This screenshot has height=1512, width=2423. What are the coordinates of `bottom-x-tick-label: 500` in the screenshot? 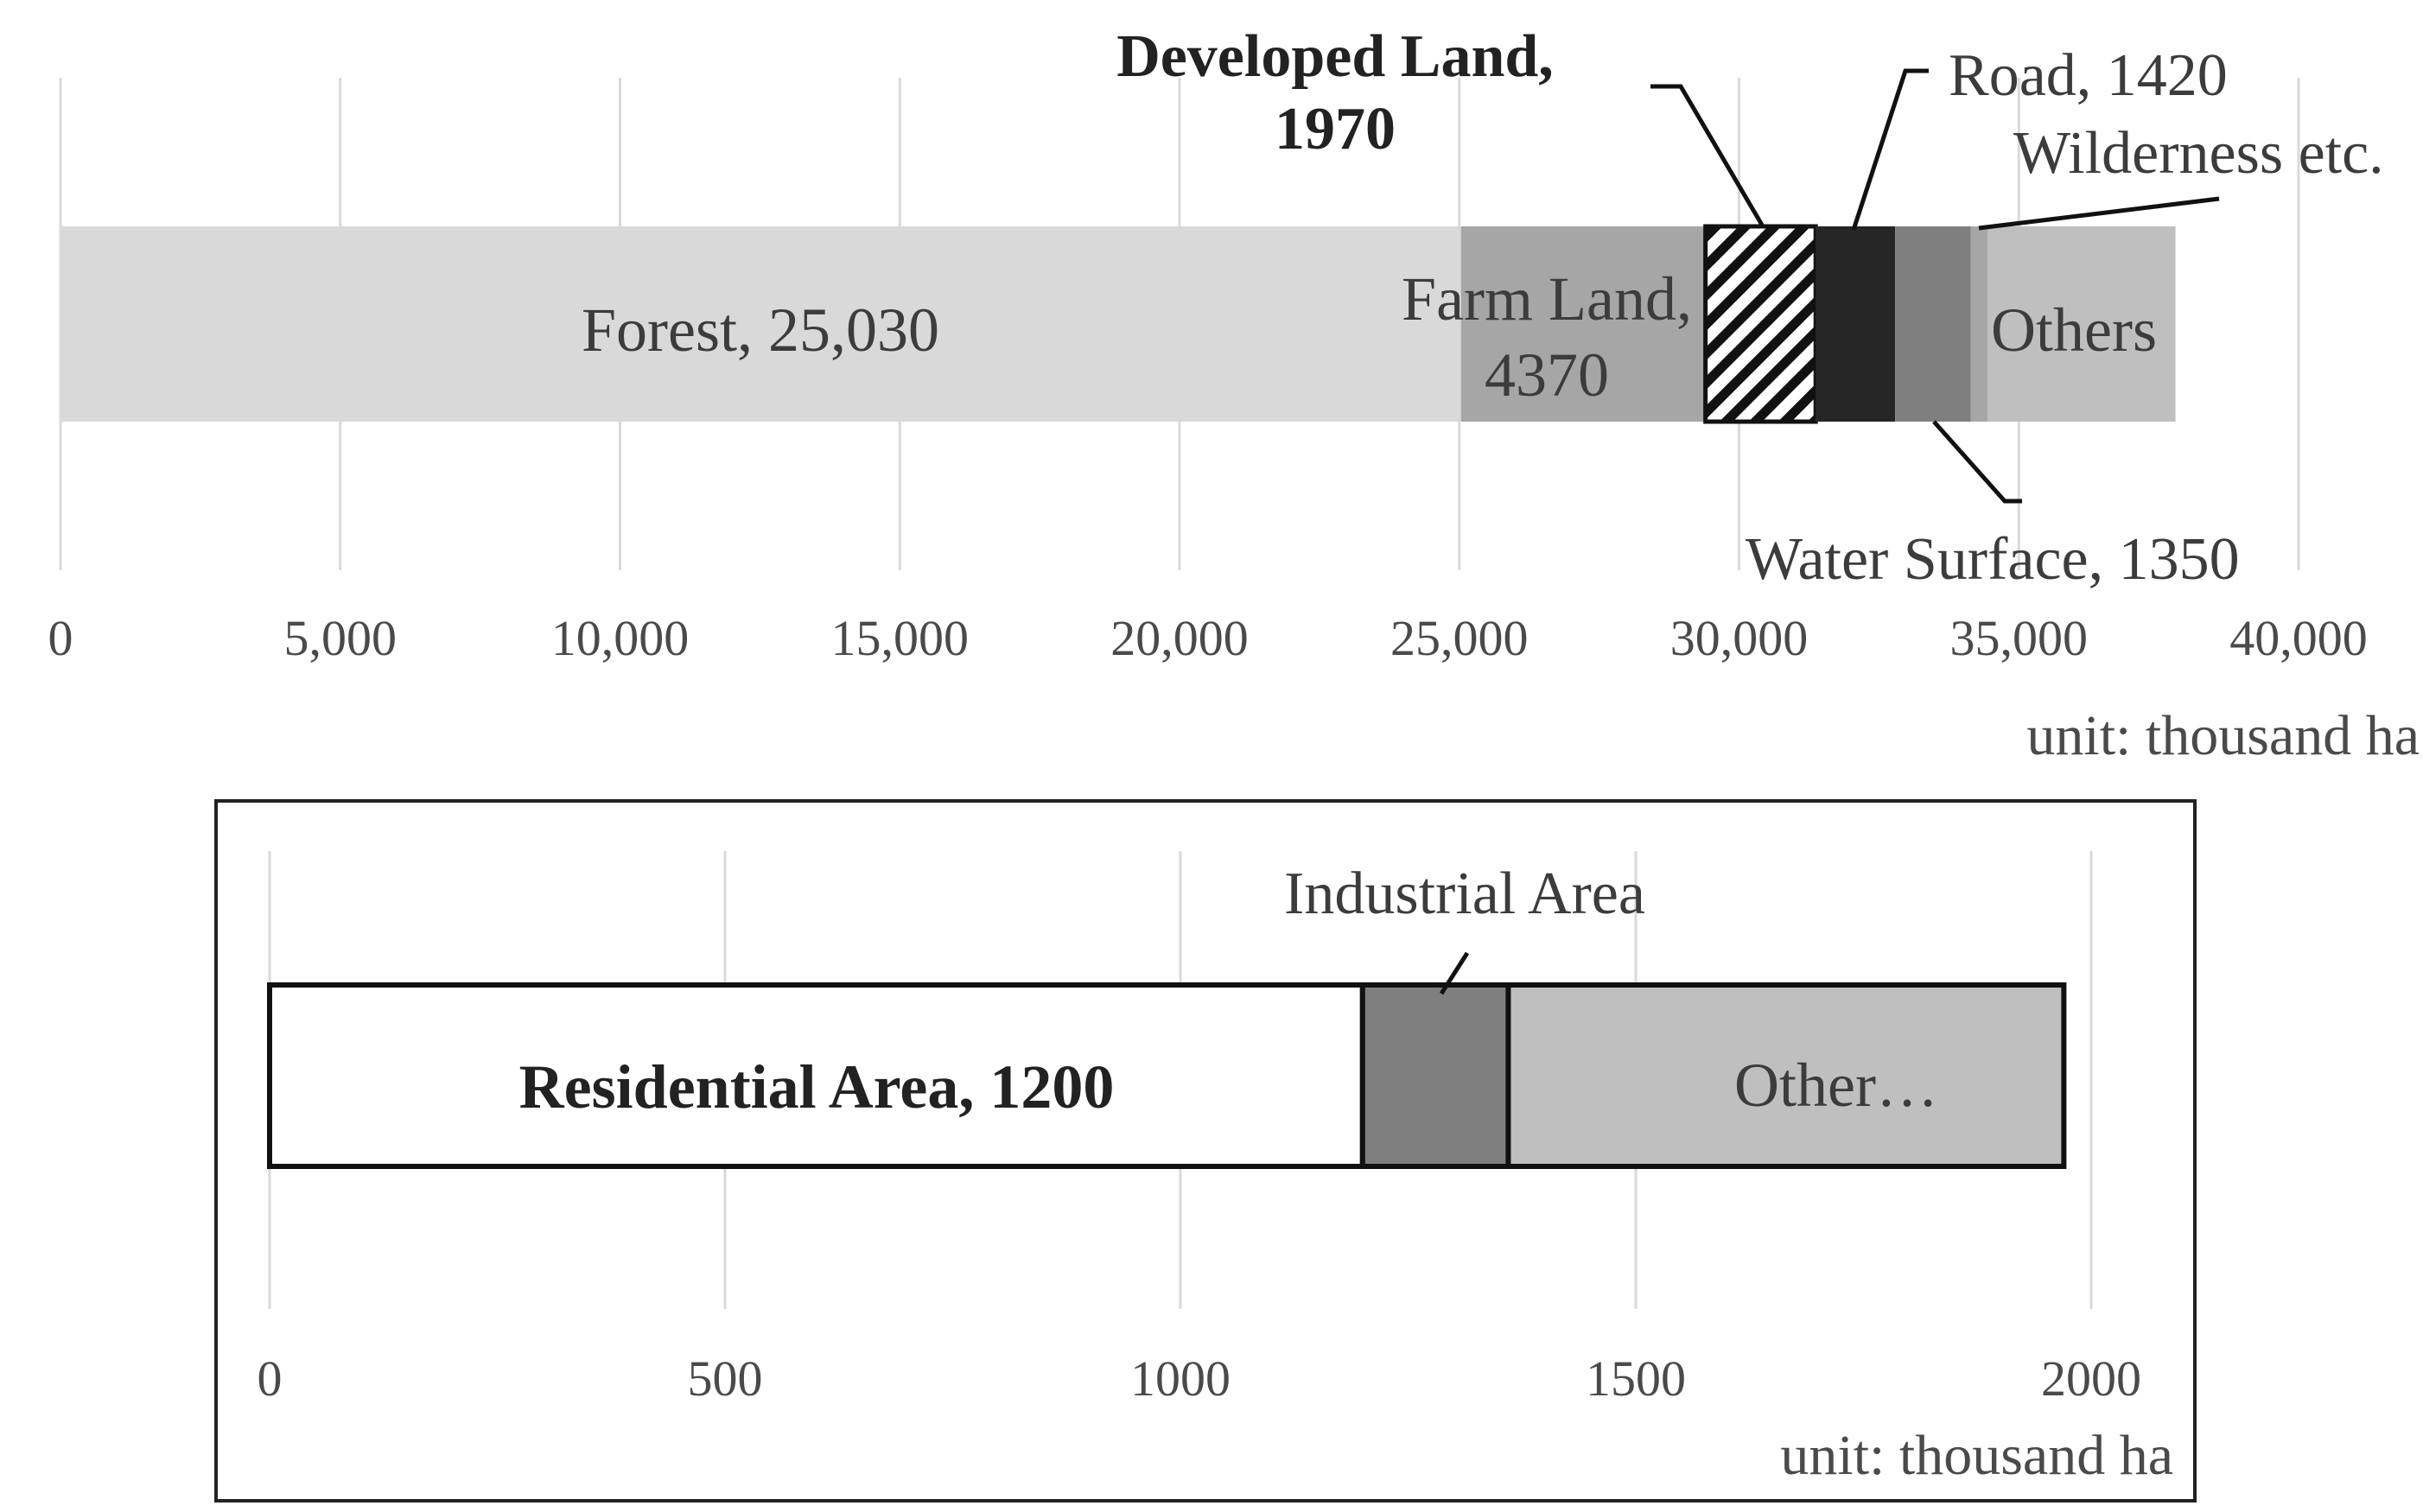 It's located at (725, 1378).